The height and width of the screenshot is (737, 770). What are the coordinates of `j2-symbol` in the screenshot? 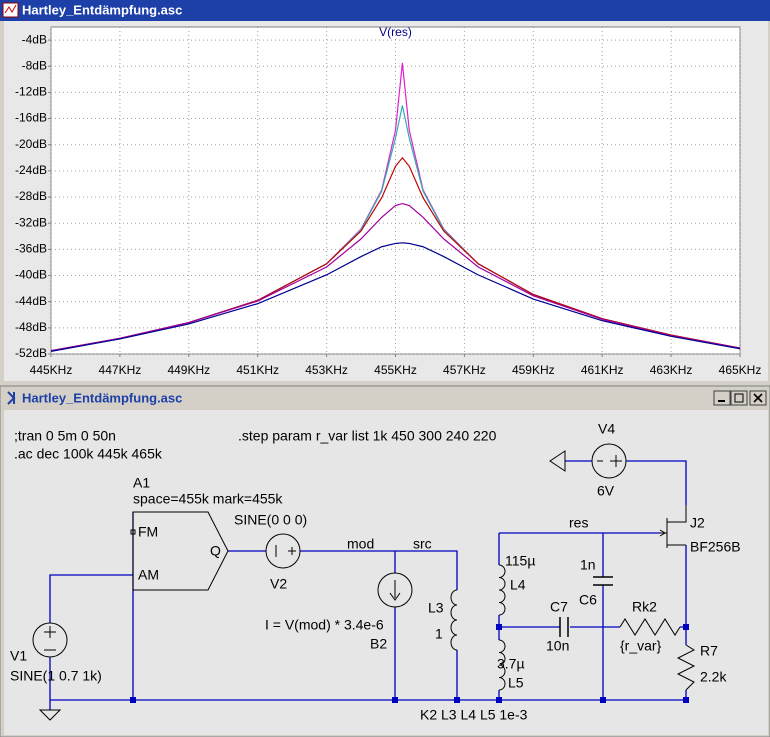 It's located at (673, 526).